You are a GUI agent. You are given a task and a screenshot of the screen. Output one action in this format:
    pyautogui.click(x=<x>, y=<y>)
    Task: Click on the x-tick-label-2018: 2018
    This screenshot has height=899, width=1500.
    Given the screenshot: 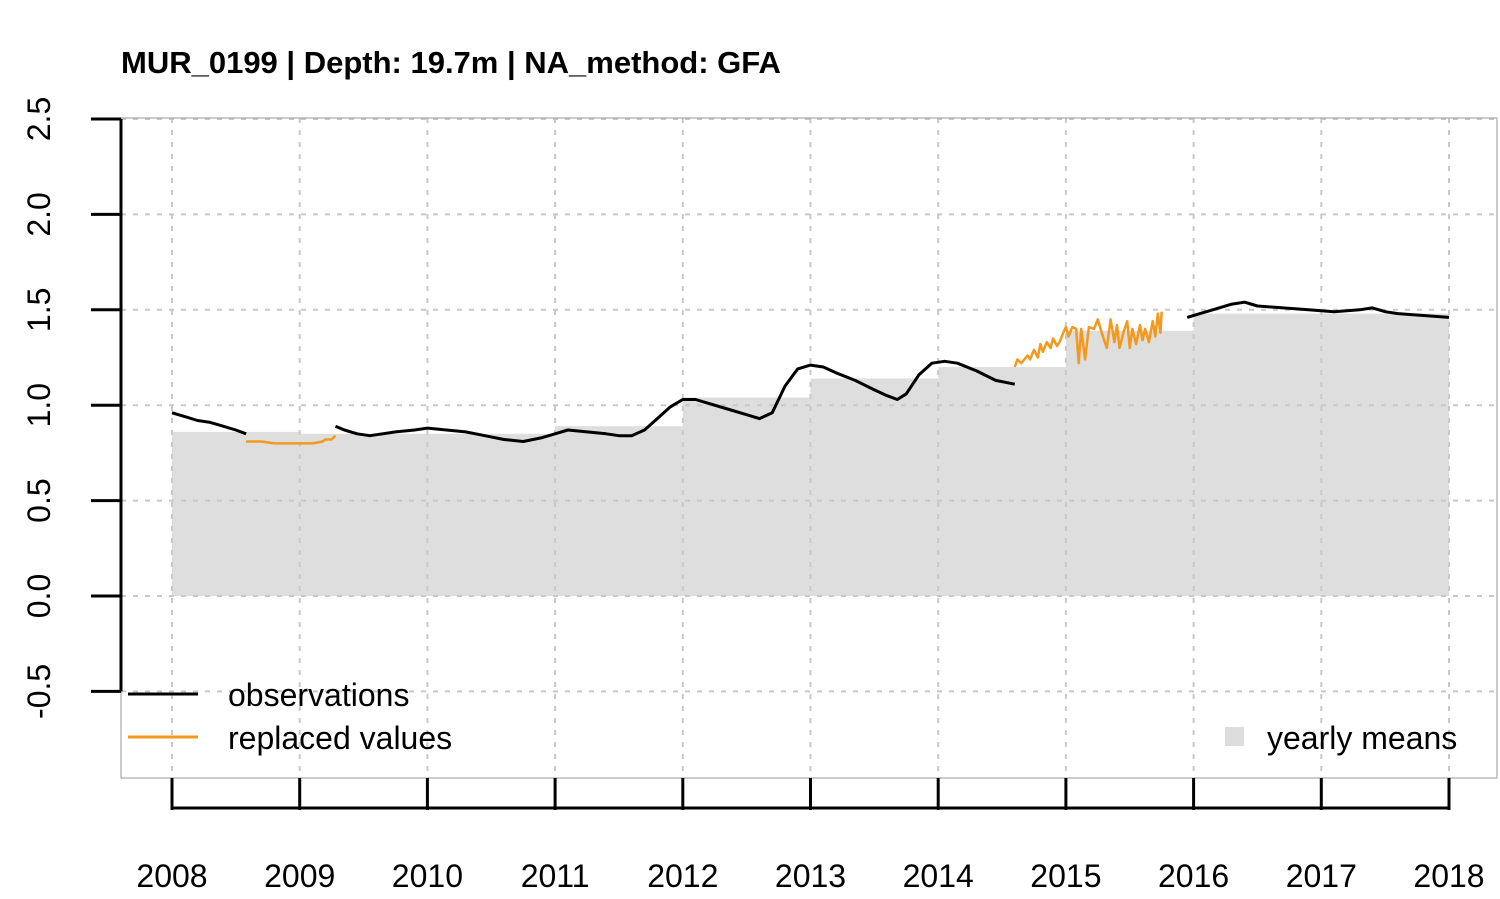 What is the action you would take?
    pyautogui.click(x=1448, y=876)
    